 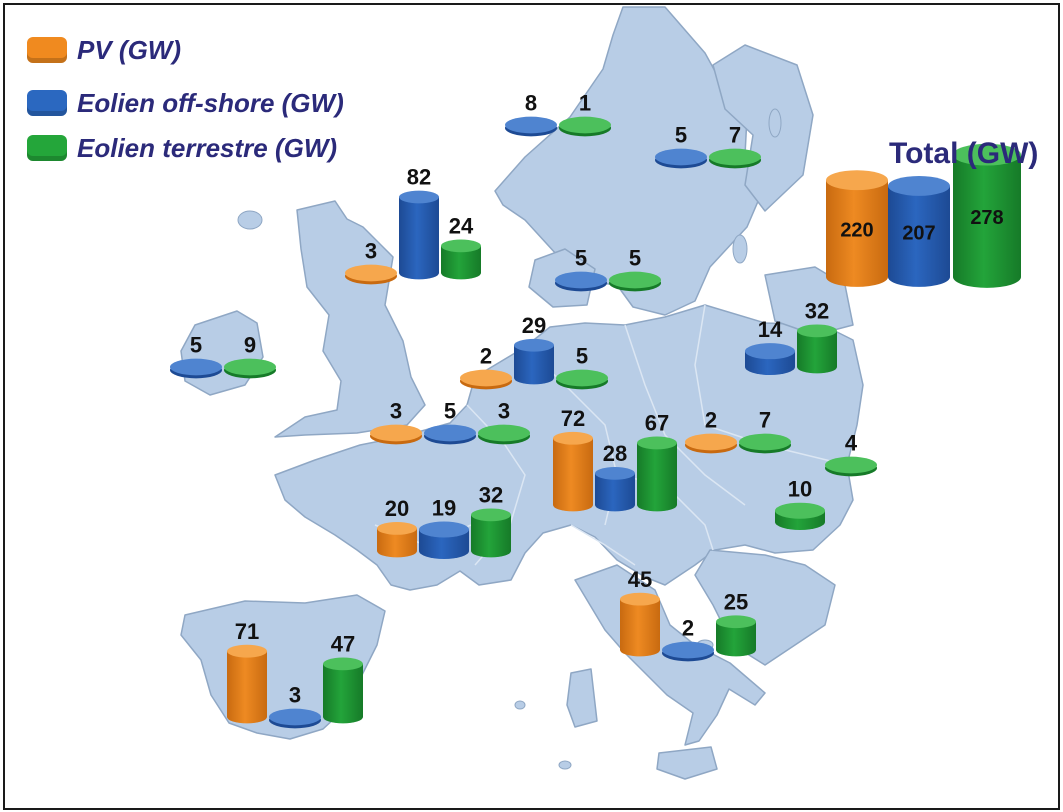 I want to click on legend-item-offshore: Eolien off-shore (GW), so click(x=185, y=103).